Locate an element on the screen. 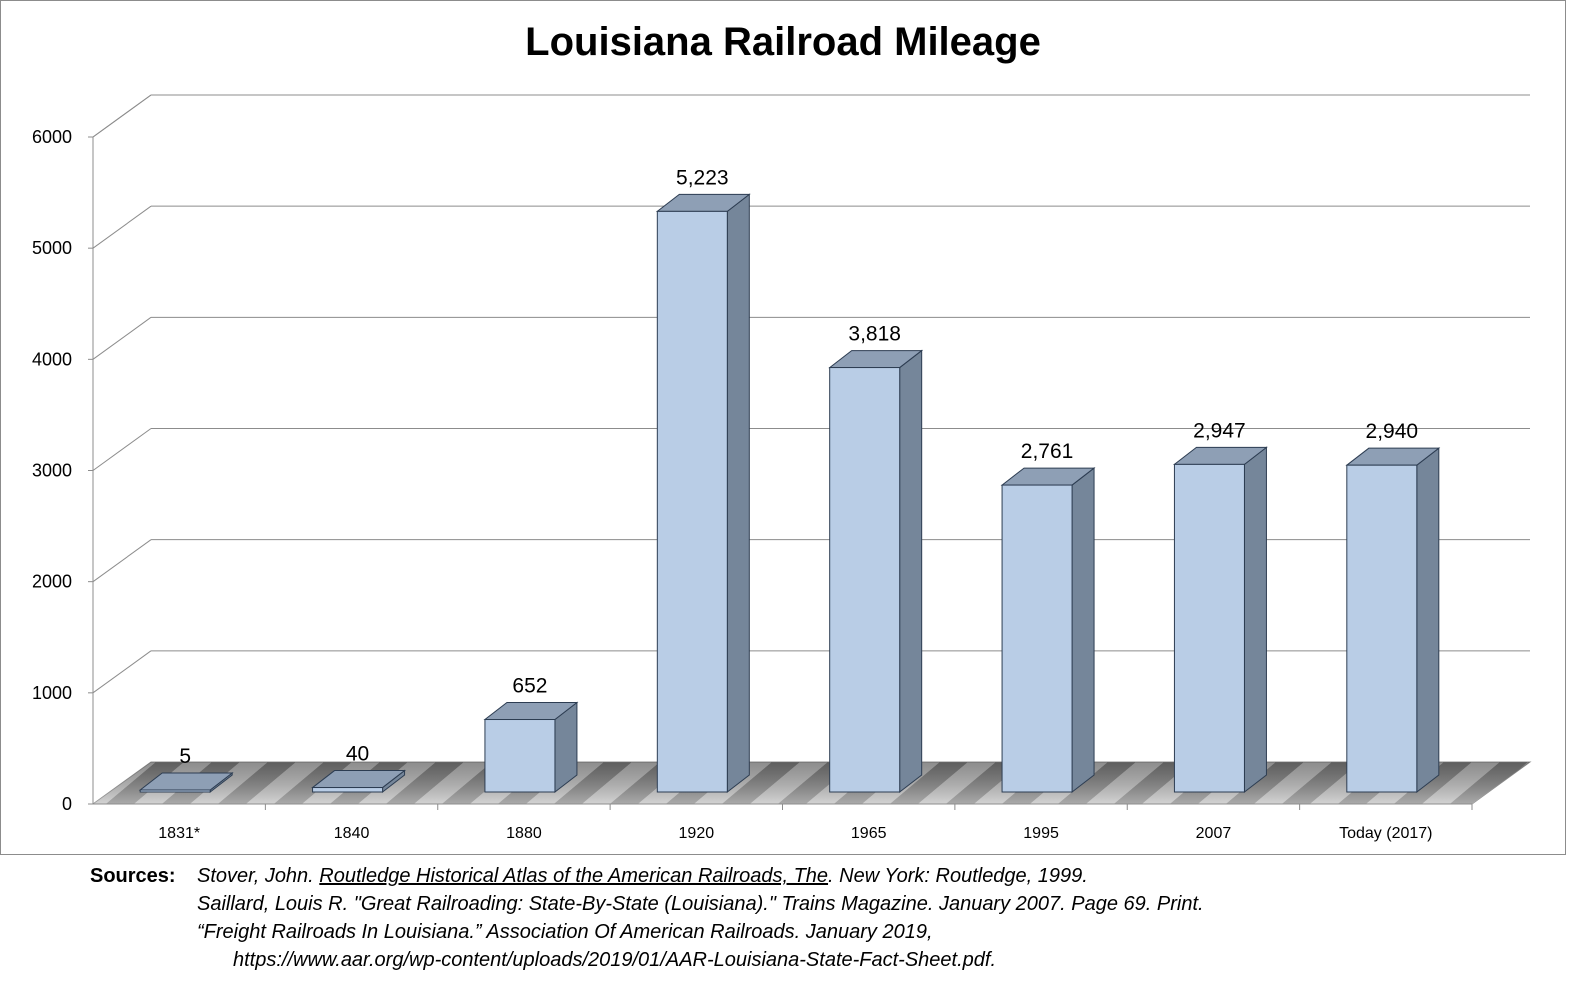 This screenshot has width=1592, height=1000. y-axis-top-diagonal is located at coordinates (122, 116).